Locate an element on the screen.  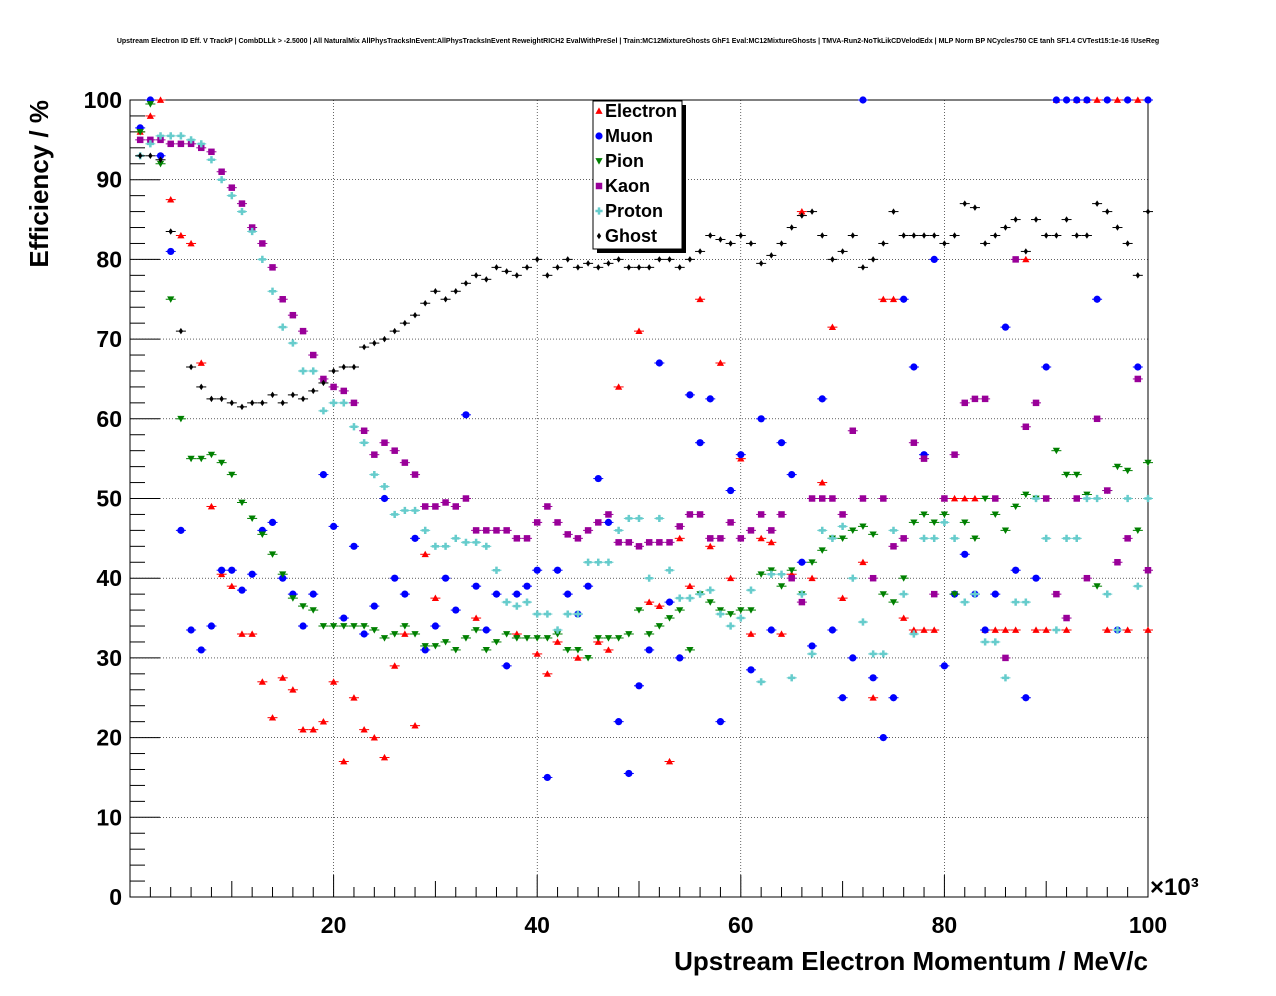
x-tick-label: 20 is located at coordinates (334, 925).